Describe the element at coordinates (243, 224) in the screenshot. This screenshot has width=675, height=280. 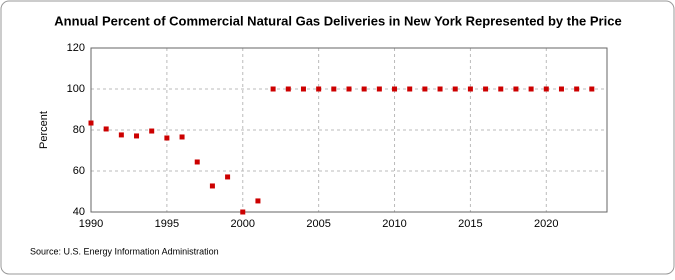
I see `x-tick-label: 2000` at that location.